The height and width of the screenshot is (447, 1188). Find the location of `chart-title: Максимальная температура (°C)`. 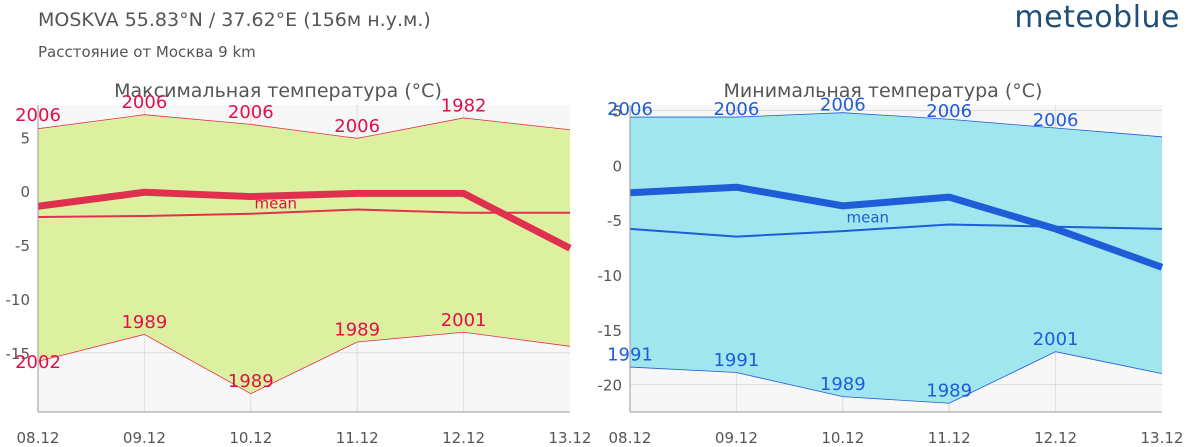

chart-title: Максимальная температура (°C) is located at coordinates (278, 91).